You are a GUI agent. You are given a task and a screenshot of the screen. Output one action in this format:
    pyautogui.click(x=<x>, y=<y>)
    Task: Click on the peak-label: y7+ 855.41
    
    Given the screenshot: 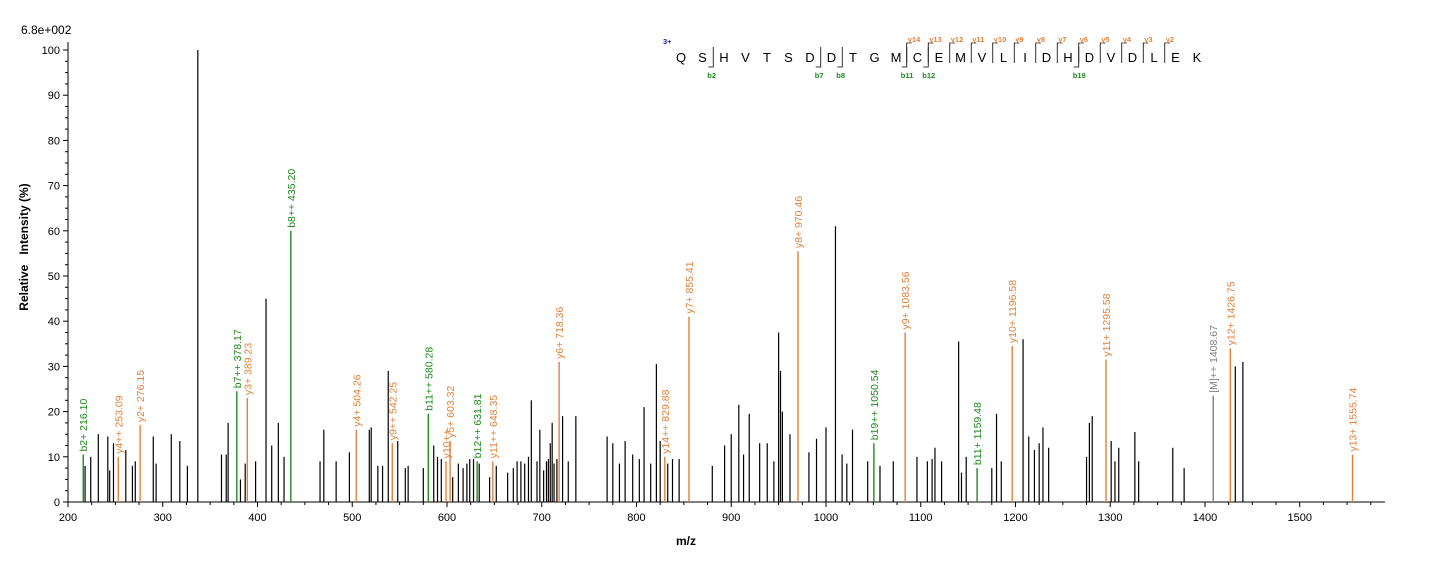 What is the action you would take?
    pyautogui.click(x=690, y=287)
    